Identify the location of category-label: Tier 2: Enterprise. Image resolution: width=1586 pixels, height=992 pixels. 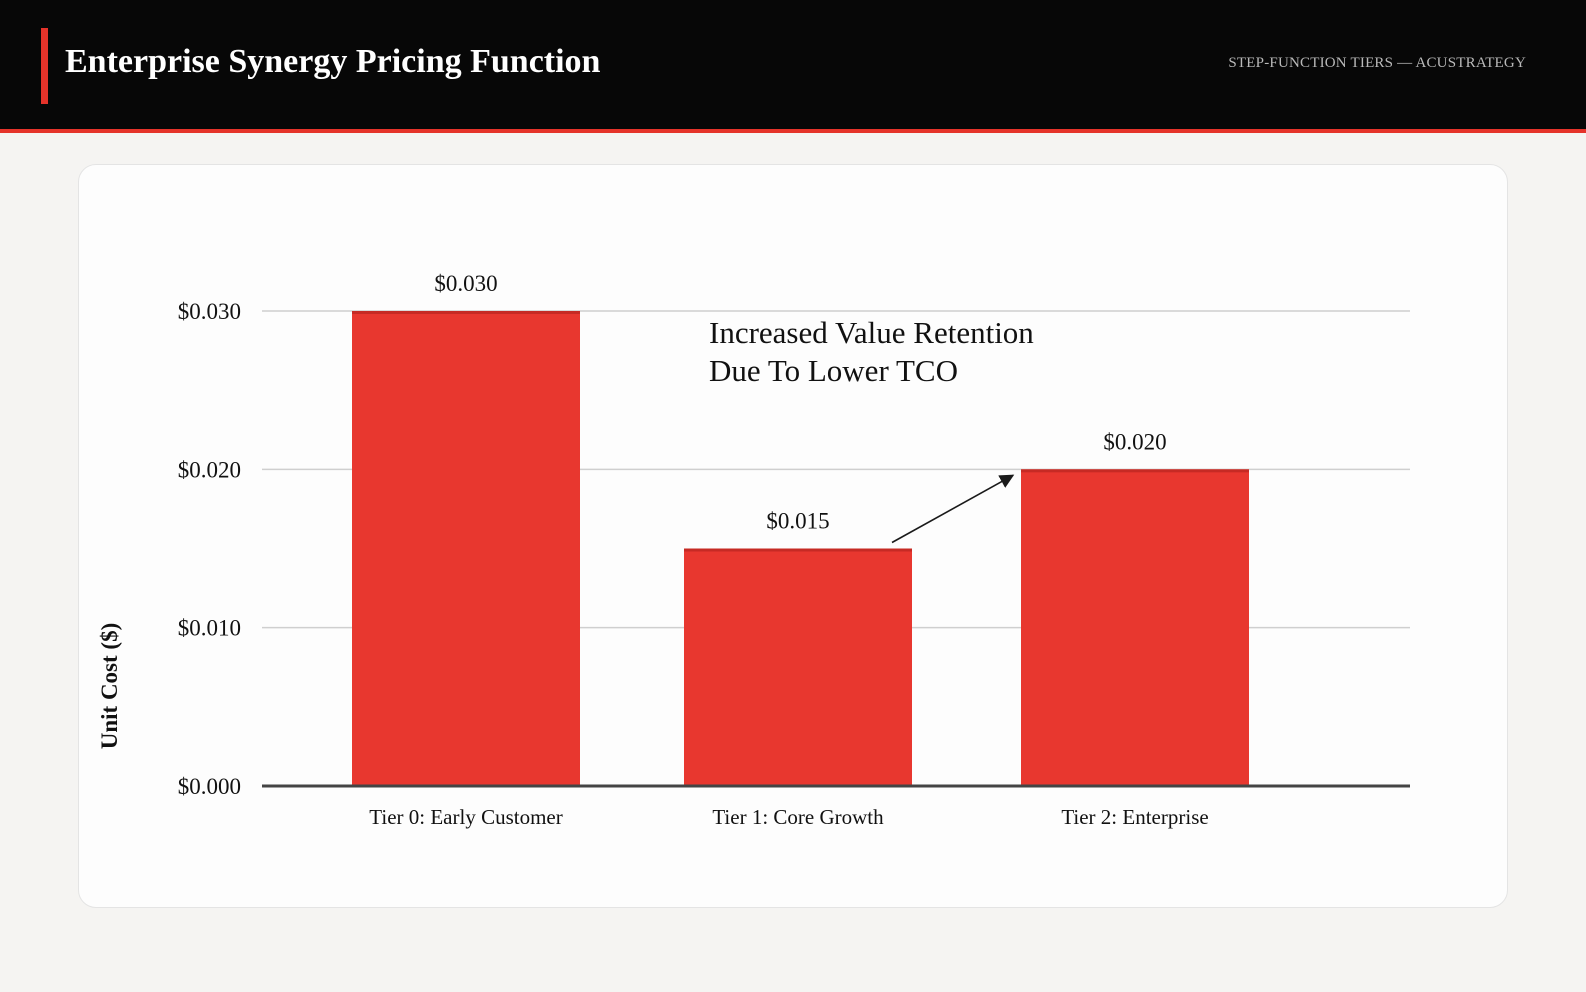
(1134, 817).